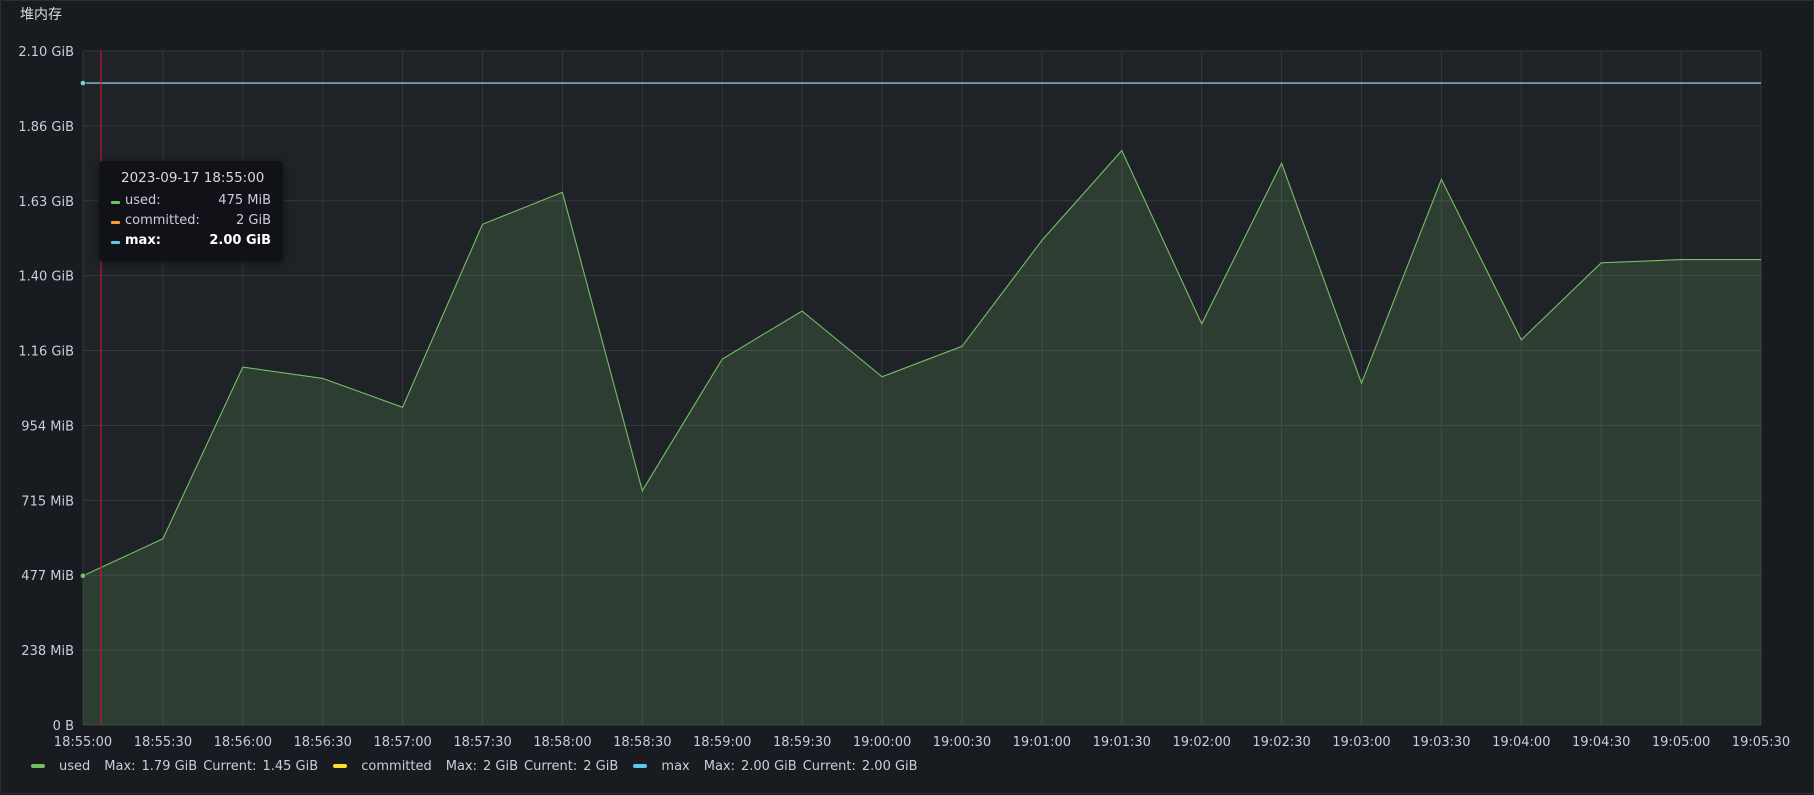  What do you see at coordinates (675, 766) in the screenshot?
I see `legend-name-max: max` at bounding box center [675, 766].